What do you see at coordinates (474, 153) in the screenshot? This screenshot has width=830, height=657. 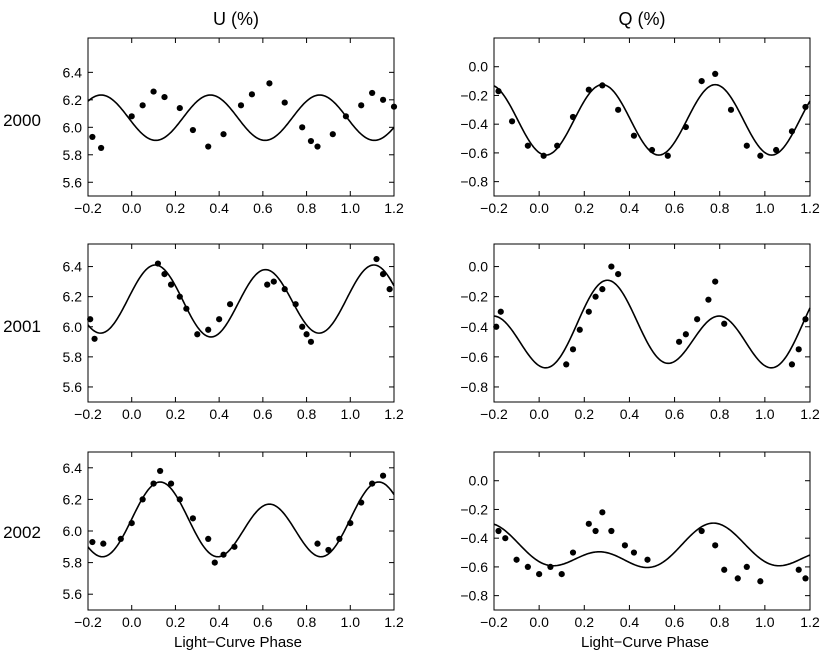 I see `y-tick-label: −0.6` at bounding box center [474, 153].